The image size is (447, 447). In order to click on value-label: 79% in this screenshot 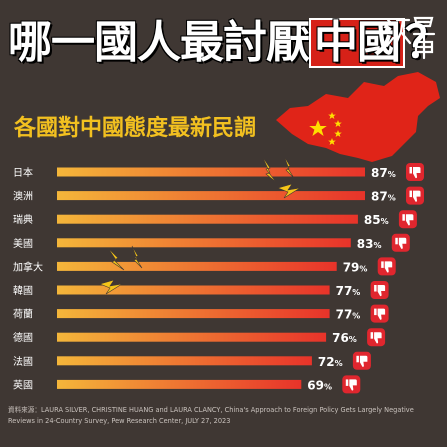, I will do `click(355, 267)`.